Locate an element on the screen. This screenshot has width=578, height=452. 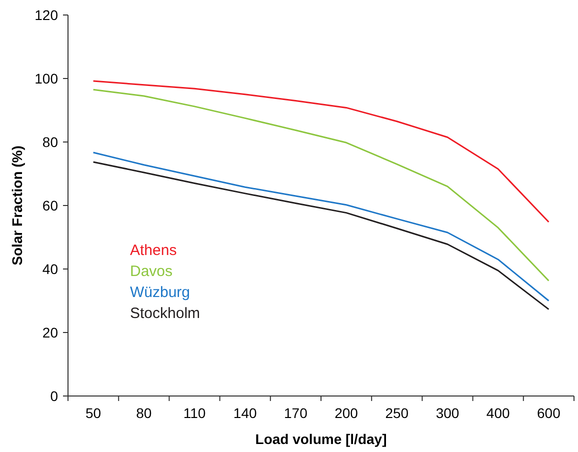
x-tick-label: 400 is located at coordinates (498, 413).